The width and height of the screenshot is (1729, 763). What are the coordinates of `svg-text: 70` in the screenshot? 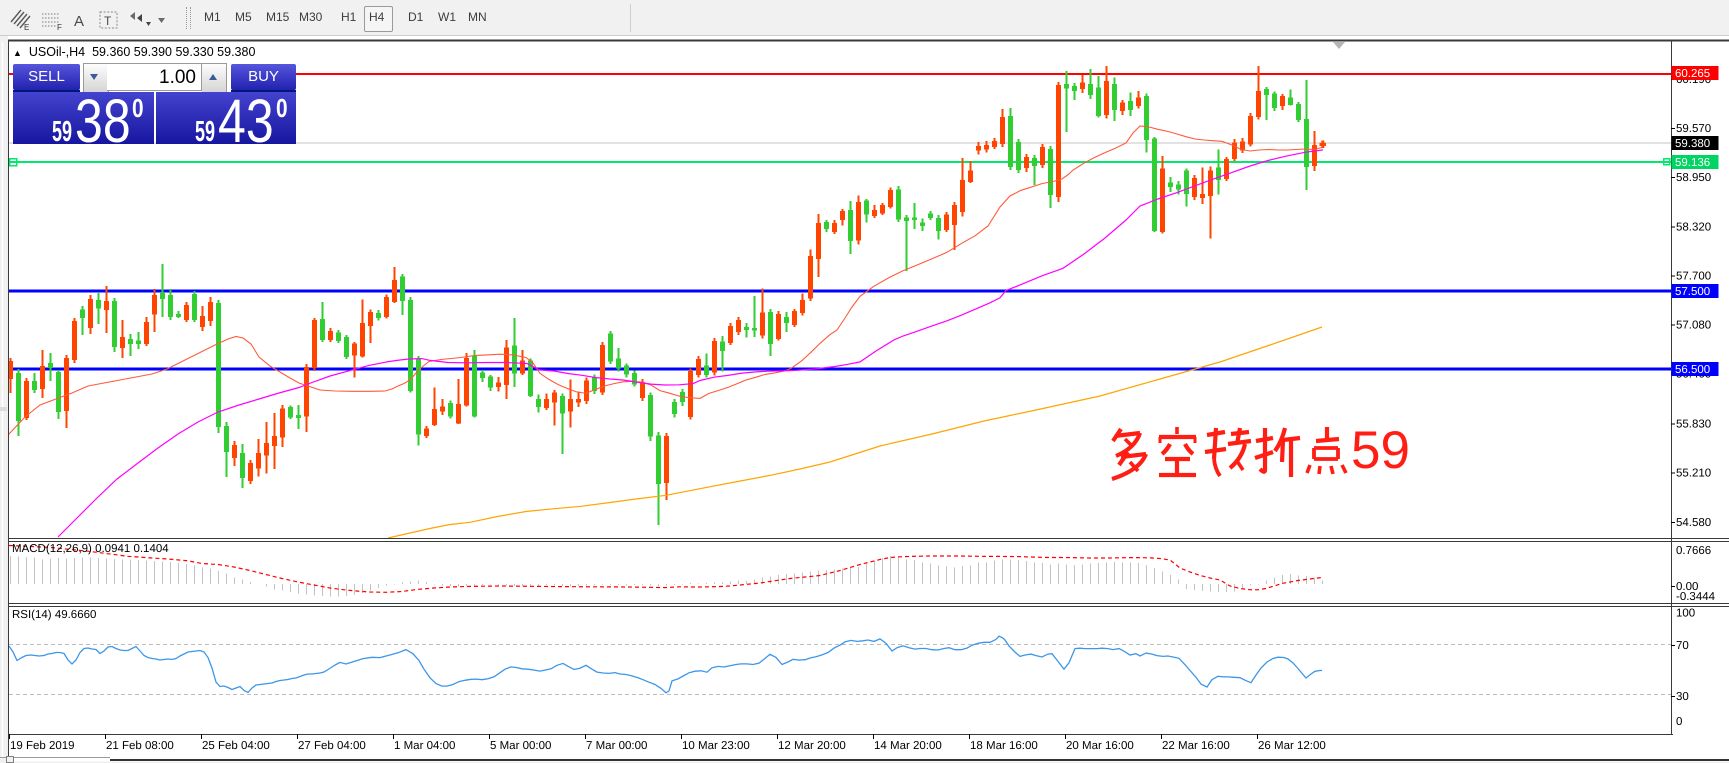 It's located at (1682, 646).